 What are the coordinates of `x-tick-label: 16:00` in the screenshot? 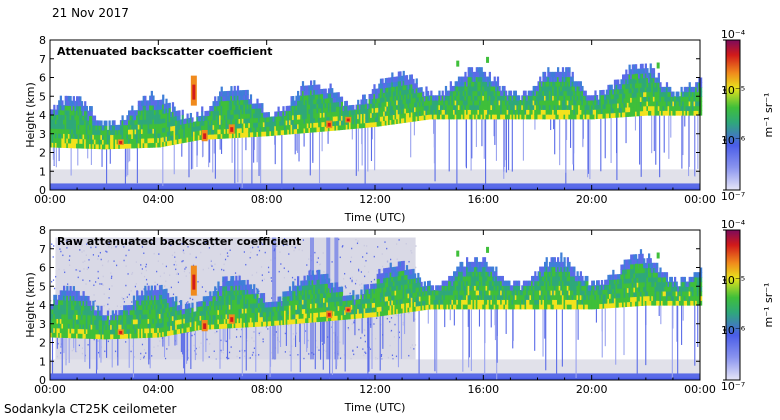 It's located at (483, 199).